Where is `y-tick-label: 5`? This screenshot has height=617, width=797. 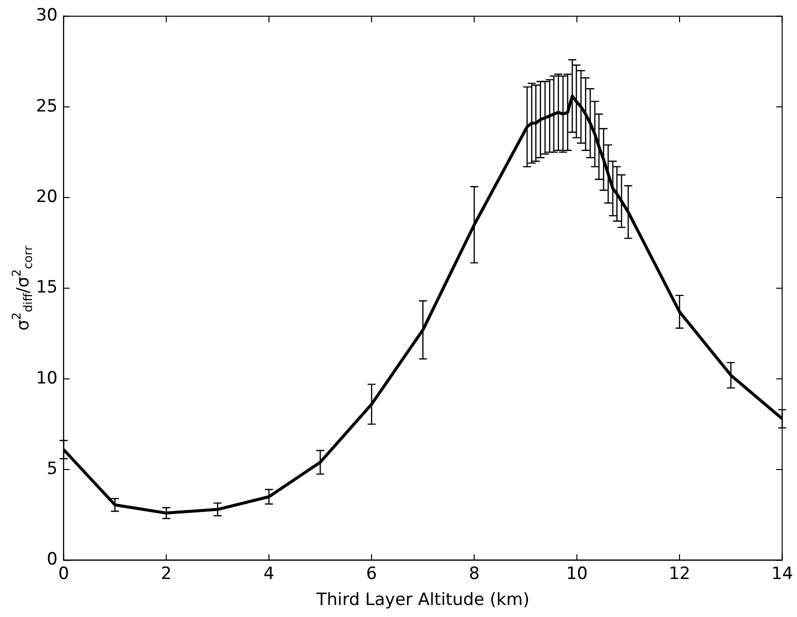 y-tick-label: 5 is located at coordinates (52, 468).